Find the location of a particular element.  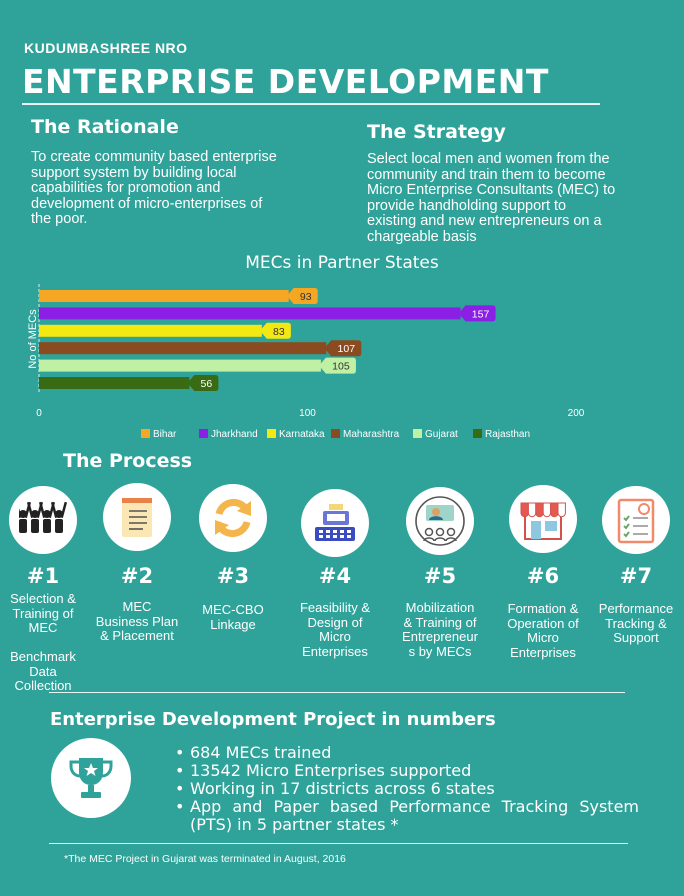

process-step-label-line: Business Plan is located at coordinates (137, 621).